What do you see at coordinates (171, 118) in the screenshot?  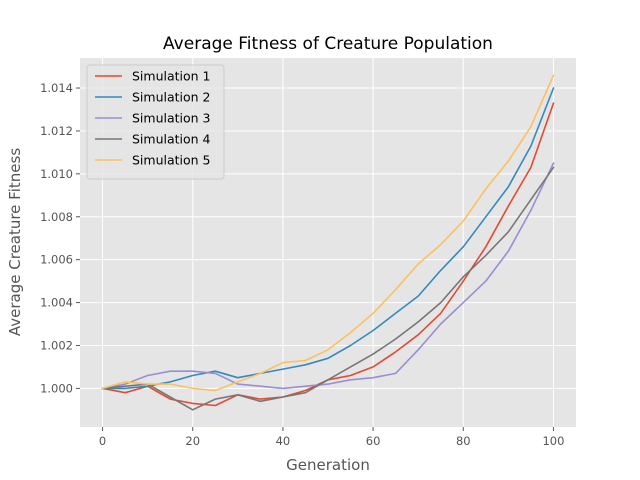 I see `legend-label: Simulation 3` at bounding box center [171, 118].